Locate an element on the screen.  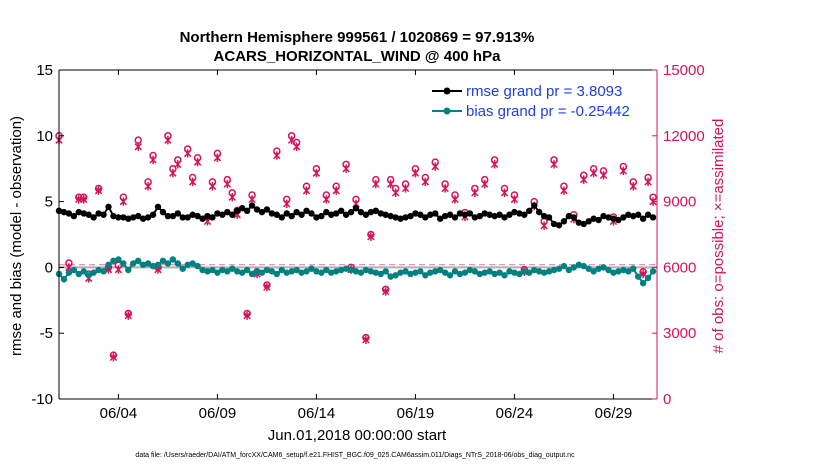
x-axis-label: Jun.01,2018 00:00:00 start is located at coordinates (357, 435).